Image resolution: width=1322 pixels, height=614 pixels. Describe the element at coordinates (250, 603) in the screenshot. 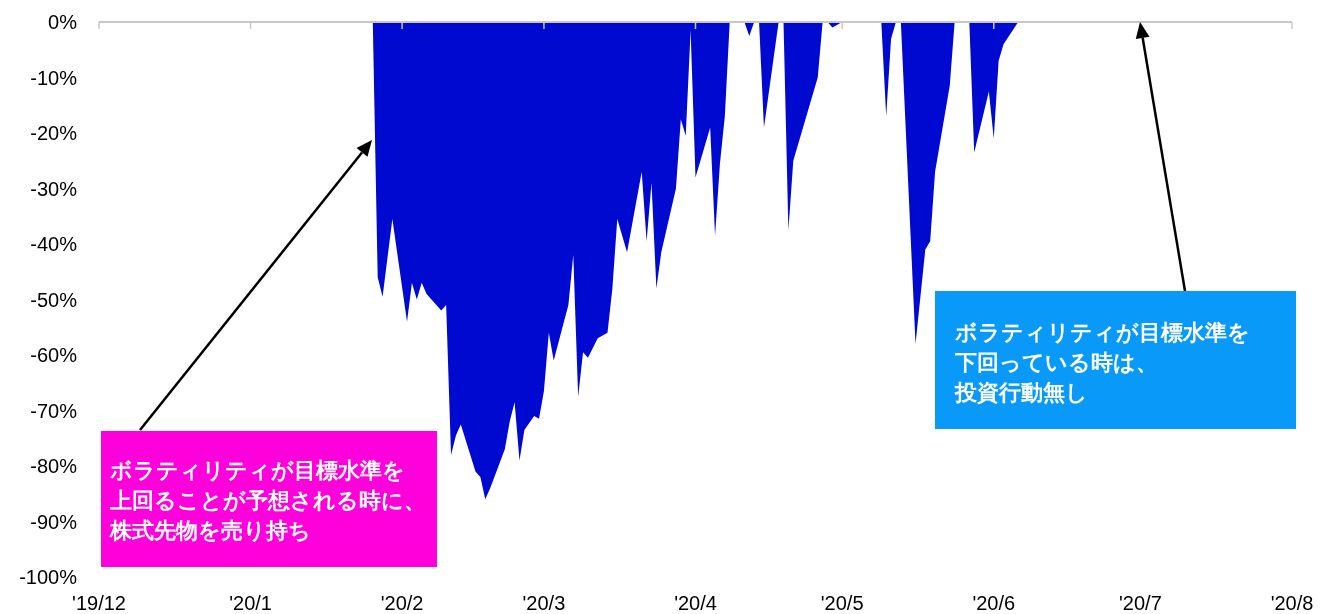

I see `x-tick-label: '20/1` at that location.